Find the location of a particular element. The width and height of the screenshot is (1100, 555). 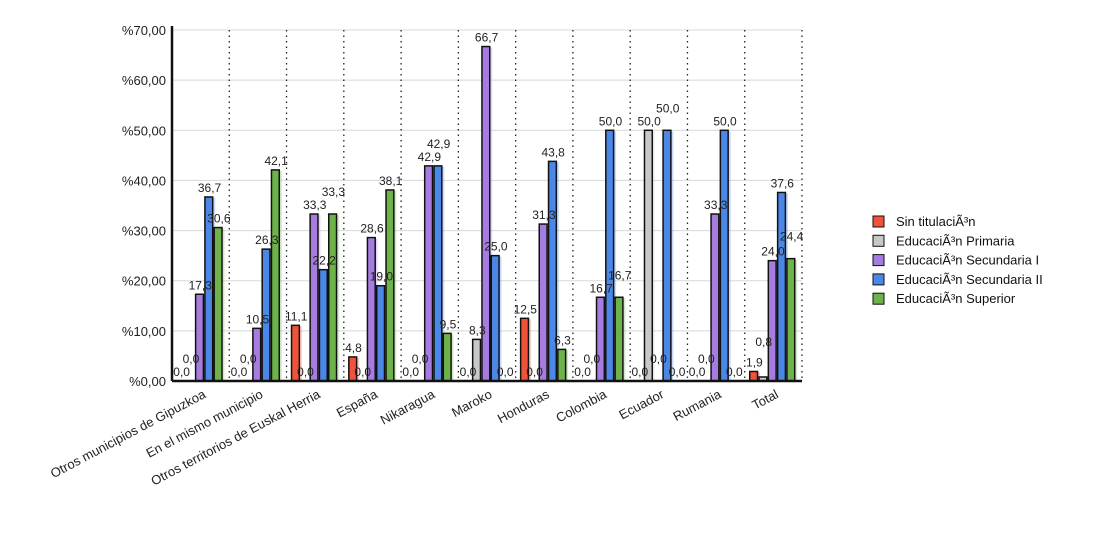

data-label: 38,1 is located at coordinates (391, 181).